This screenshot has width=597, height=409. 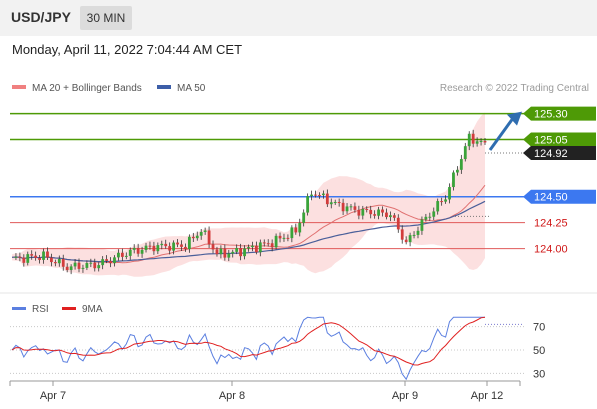 What do you see at coordinates (109, 88) in the screenshot?
I see `legend: MA 20 + Bollinger Bands MA 50` at bounding box center [109, 88].